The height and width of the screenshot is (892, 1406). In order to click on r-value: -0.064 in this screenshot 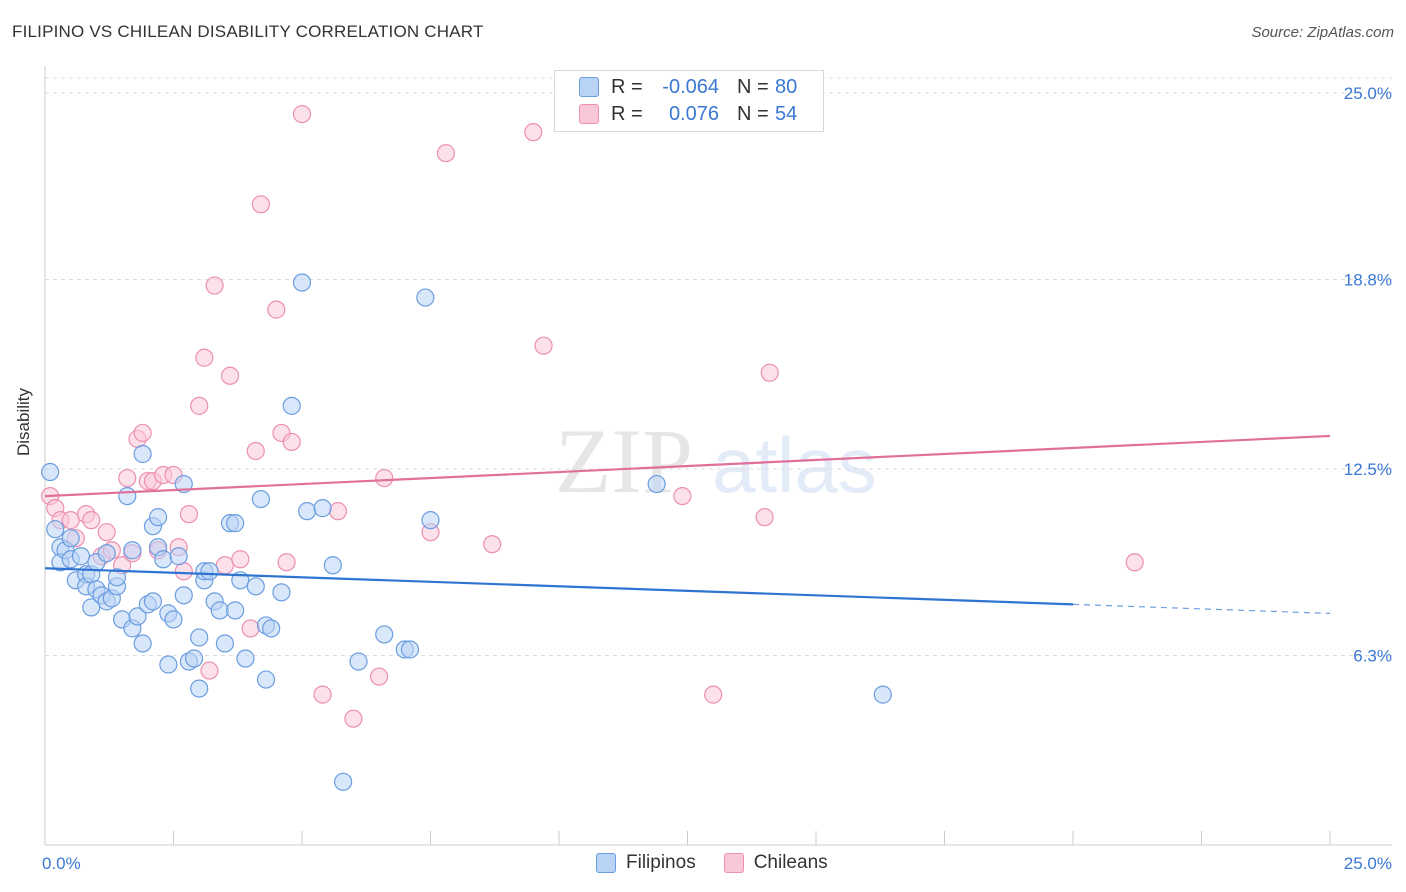, I will do `click(690, 86)`.